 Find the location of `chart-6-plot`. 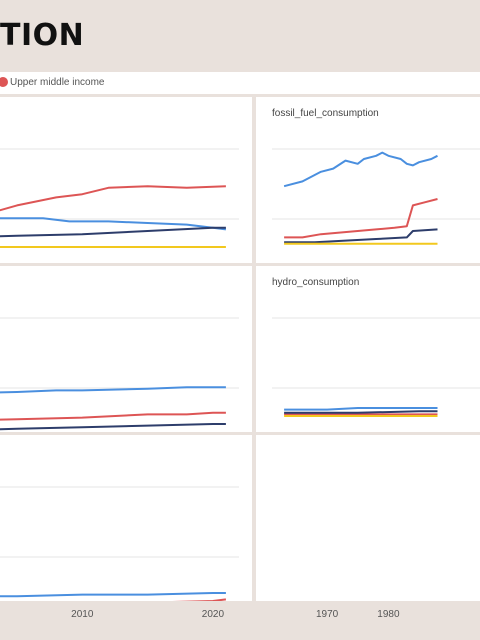

chart-6-plot is located at coordinates (368, 518).